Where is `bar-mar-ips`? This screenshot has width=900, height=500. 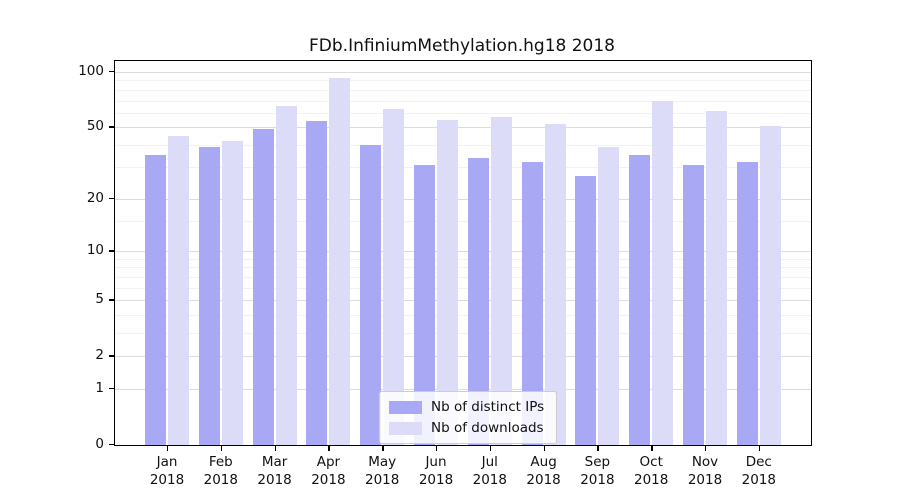
bar-mar-ips is located at coordinates (263, 286).